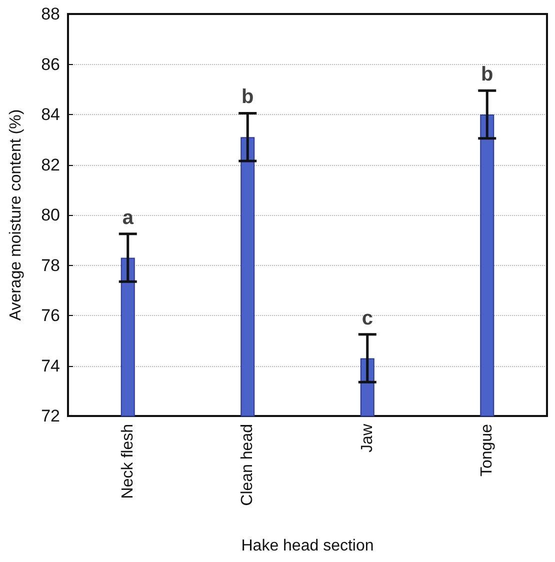 The image size is (555, 562). I want to click on y-tick-label: 80, so click(50, 215).